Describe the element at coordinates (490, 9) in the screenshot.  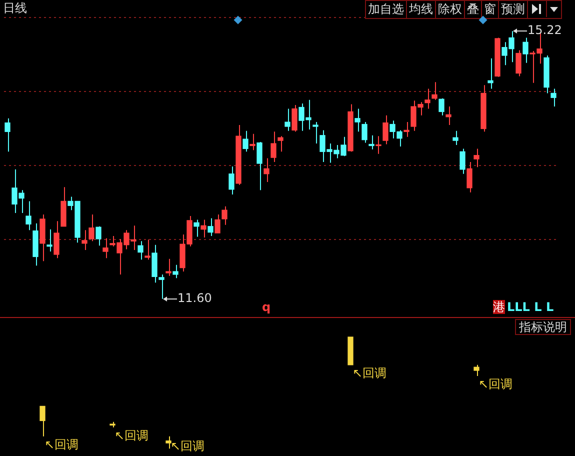
I see `text: 窗` at that location.